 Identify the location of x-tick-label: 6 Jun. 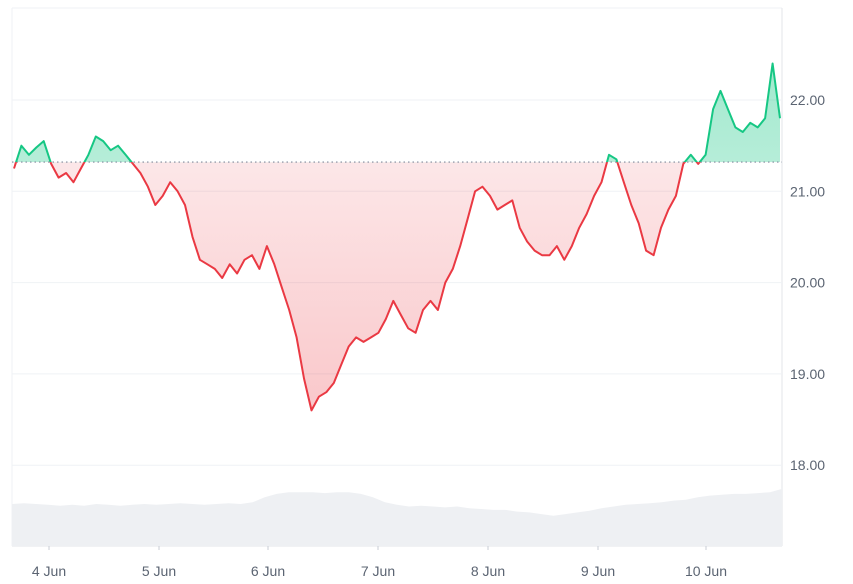
(268, 571).